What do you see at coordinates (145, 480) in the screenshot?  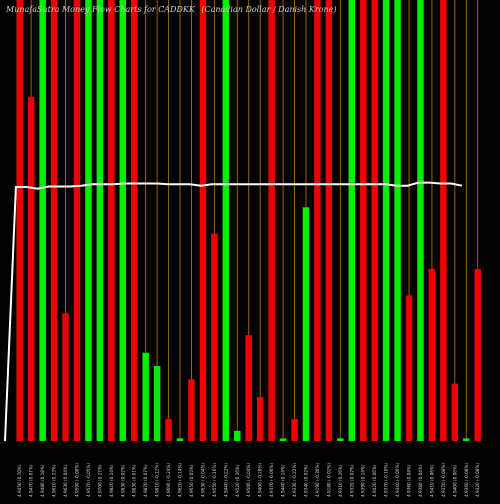 I see `x-tick-label: 4.9870 (0.07%)` at bounding box center [145, 480].